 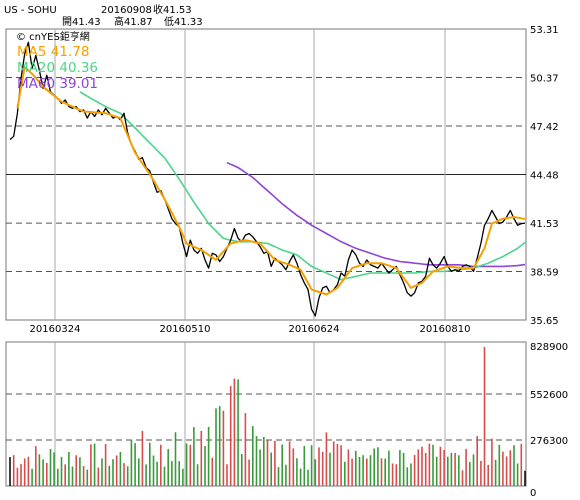 What do you see at coordinates (549, 420) in the screenshot?
I see `volume-axis-labels: 828900 552600 276300 0` at bounding box center [549, 420].